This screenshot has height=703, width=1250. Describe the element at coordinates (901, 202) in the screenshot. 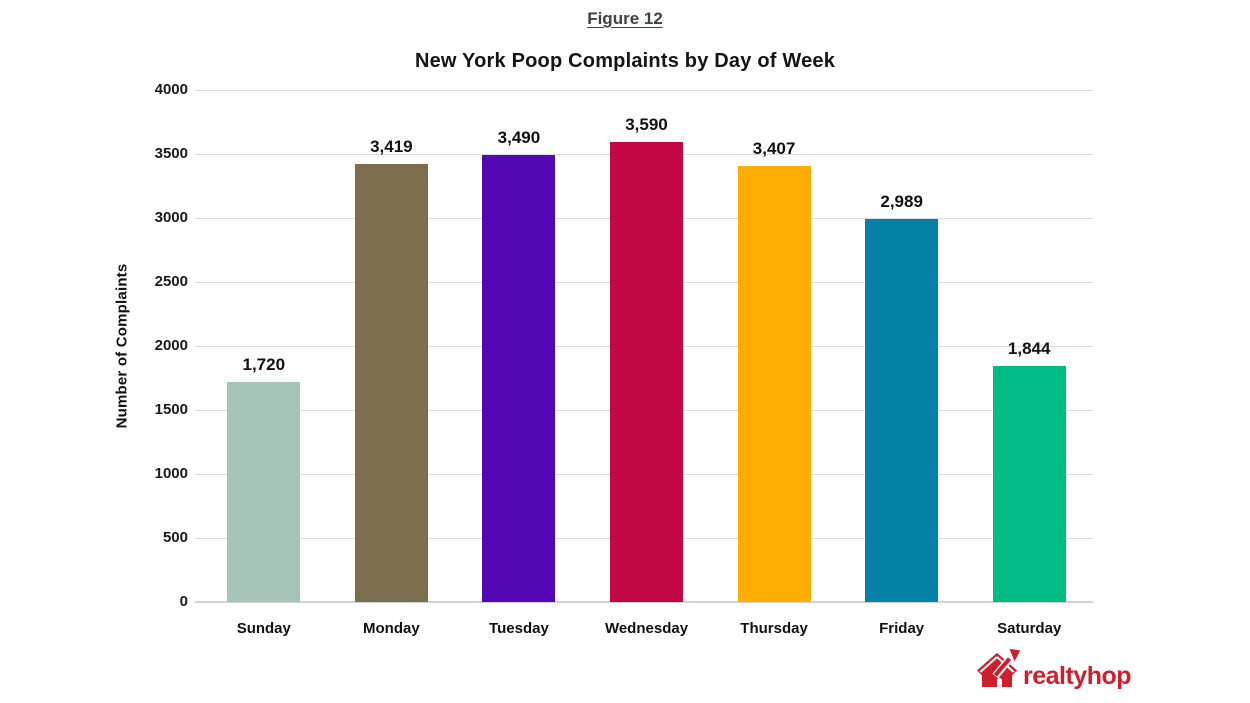

I see `bar-value-label-friday: 2,989` at that location.